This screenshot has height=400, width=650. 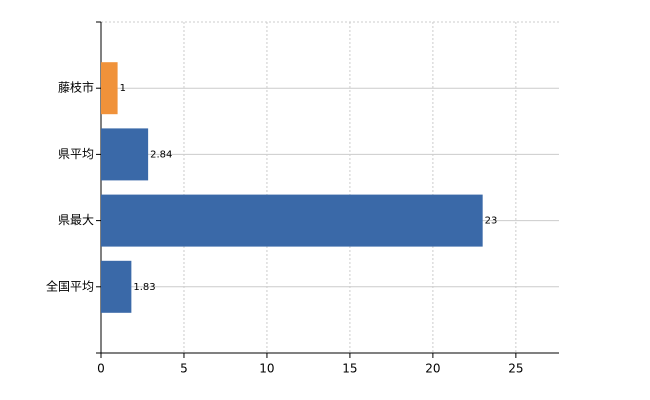 I want to click on y-tick-label: 全国平均, so click(x=70, y=285).